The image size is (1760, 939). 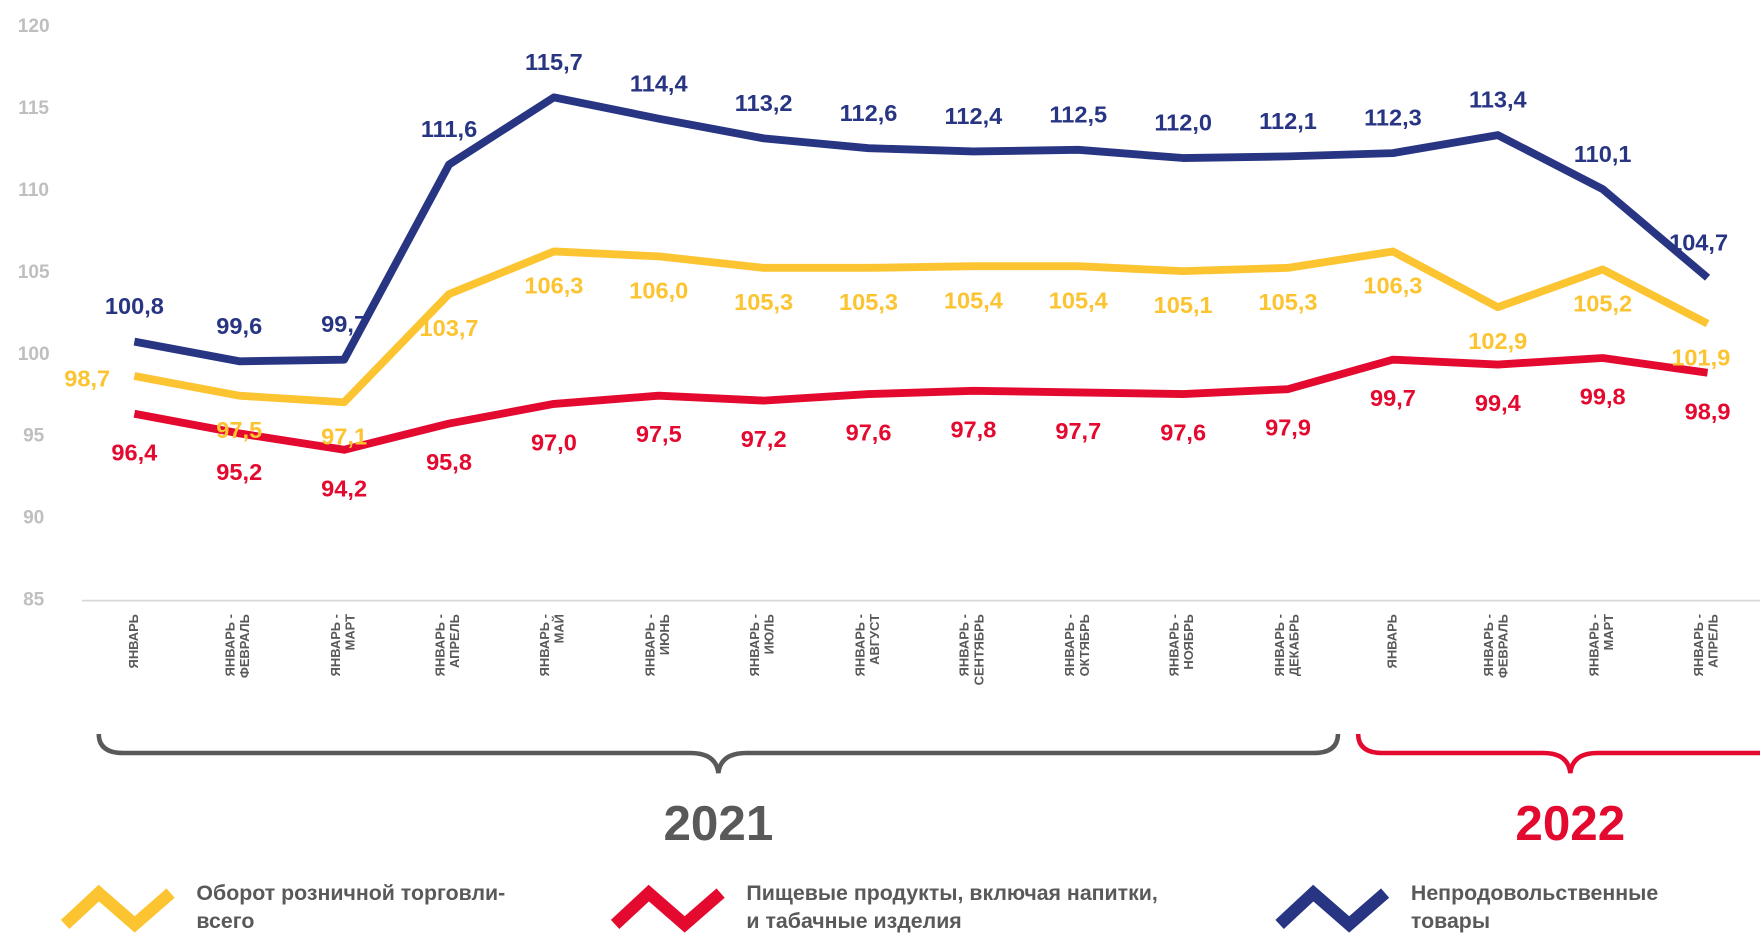 I want to click on x-tick-label: ЯНВАРЬ - ИЮЛЬ, so click(x=763, y=645).